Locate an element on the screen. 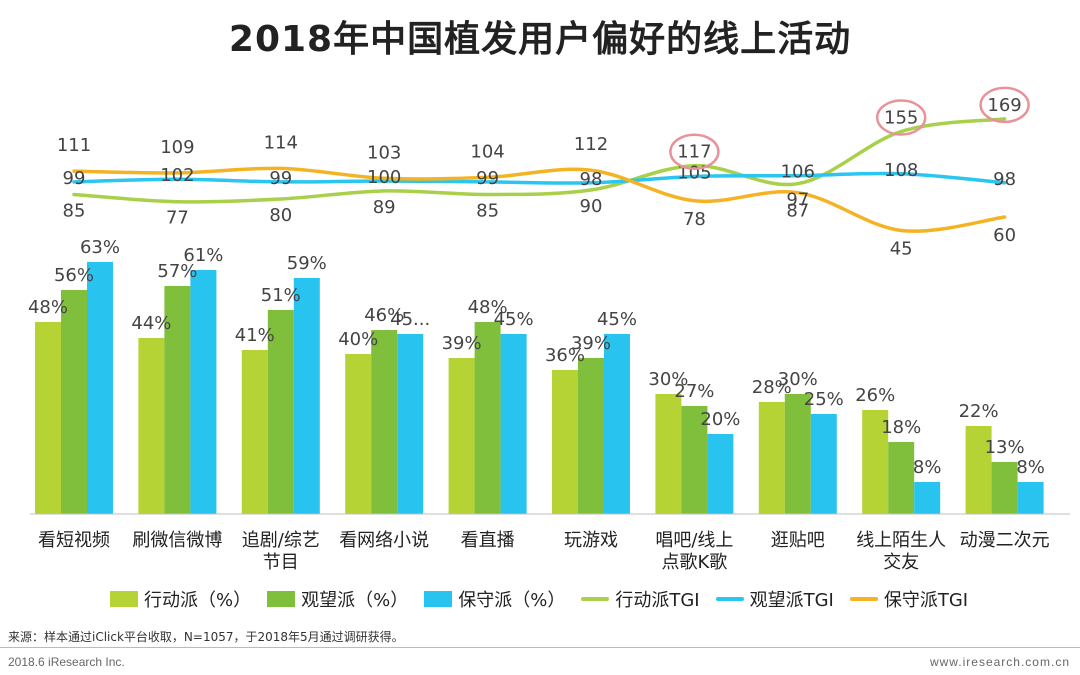  bar-label-0-6: 30% is located at coordinates (668, 379).